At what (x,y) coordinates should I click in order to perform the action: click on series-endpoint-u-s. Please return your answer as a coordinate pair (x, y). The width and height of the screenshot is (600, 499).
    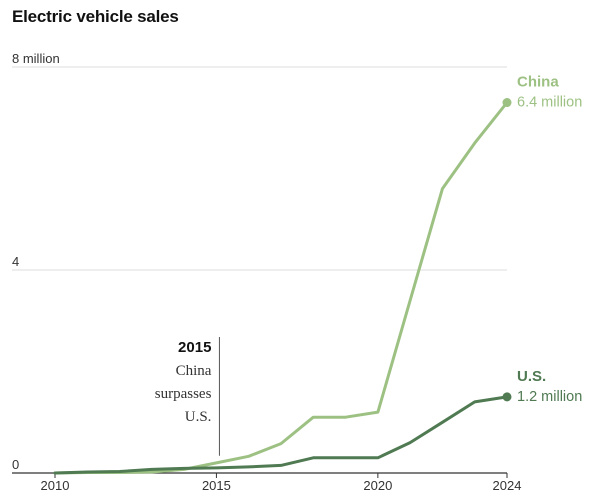
    Looking at the image, I should click on (507, 397).